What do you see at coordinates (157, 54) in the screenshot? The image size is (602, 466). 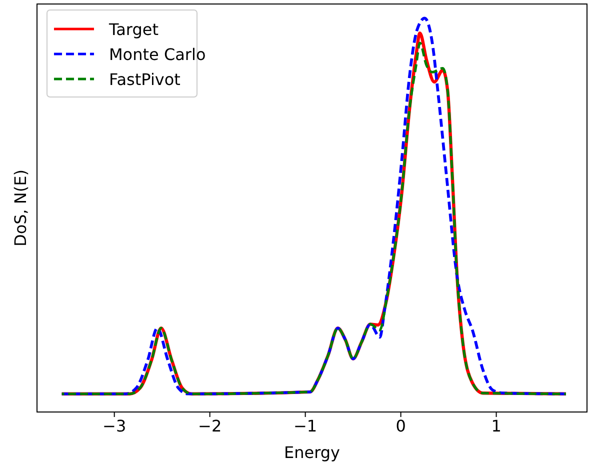 I see `legend-label: Monte Carlo` at bounding box center [157, 54].